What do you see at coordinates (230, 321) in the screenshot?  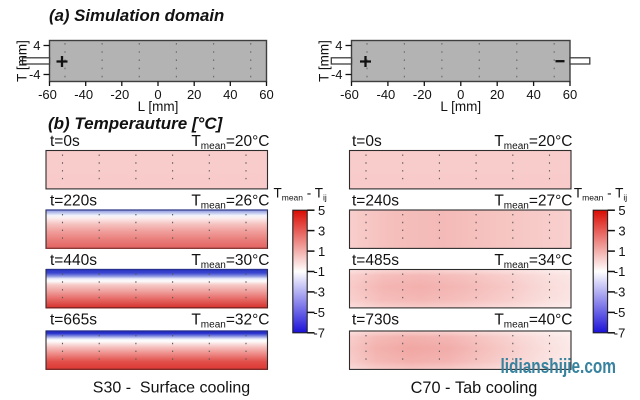 I see `svg-text: Tmean=32°C` at bounding box center [230, 321].